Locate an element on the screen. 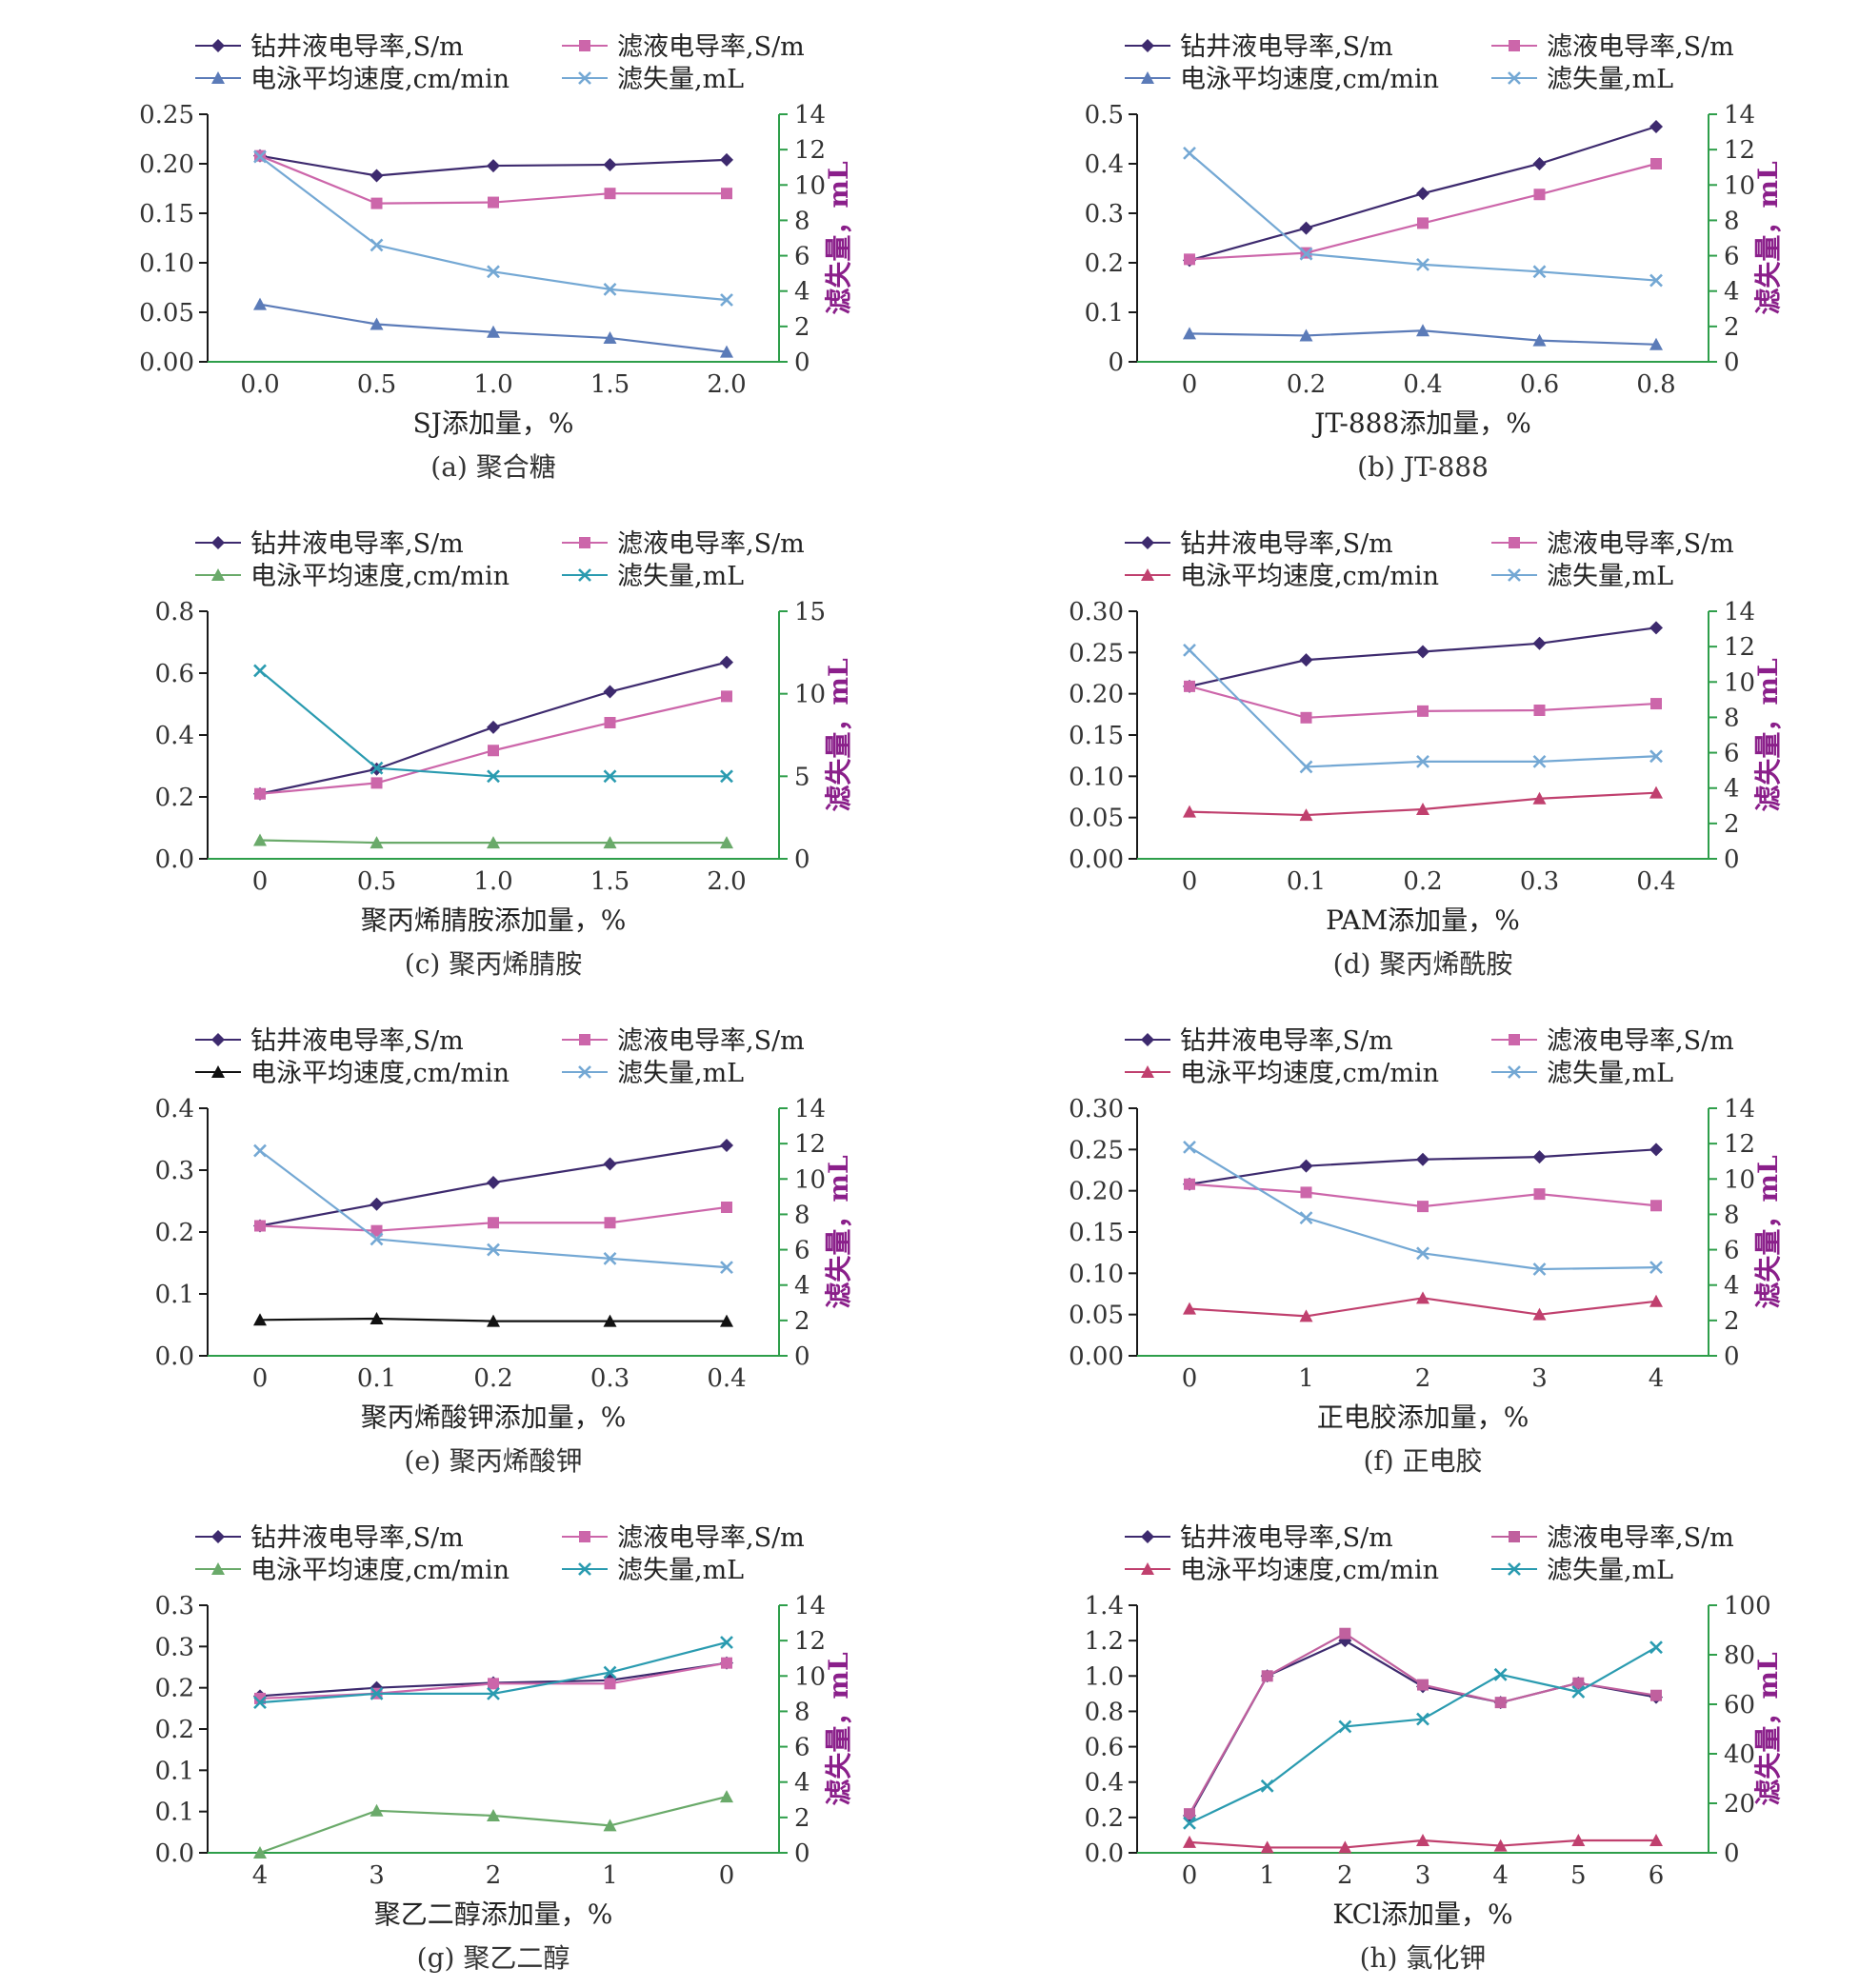 The height and width of the screenshot is (1988, 1859). y2-tick-label: 4 is located at coordinates (1732, 789).